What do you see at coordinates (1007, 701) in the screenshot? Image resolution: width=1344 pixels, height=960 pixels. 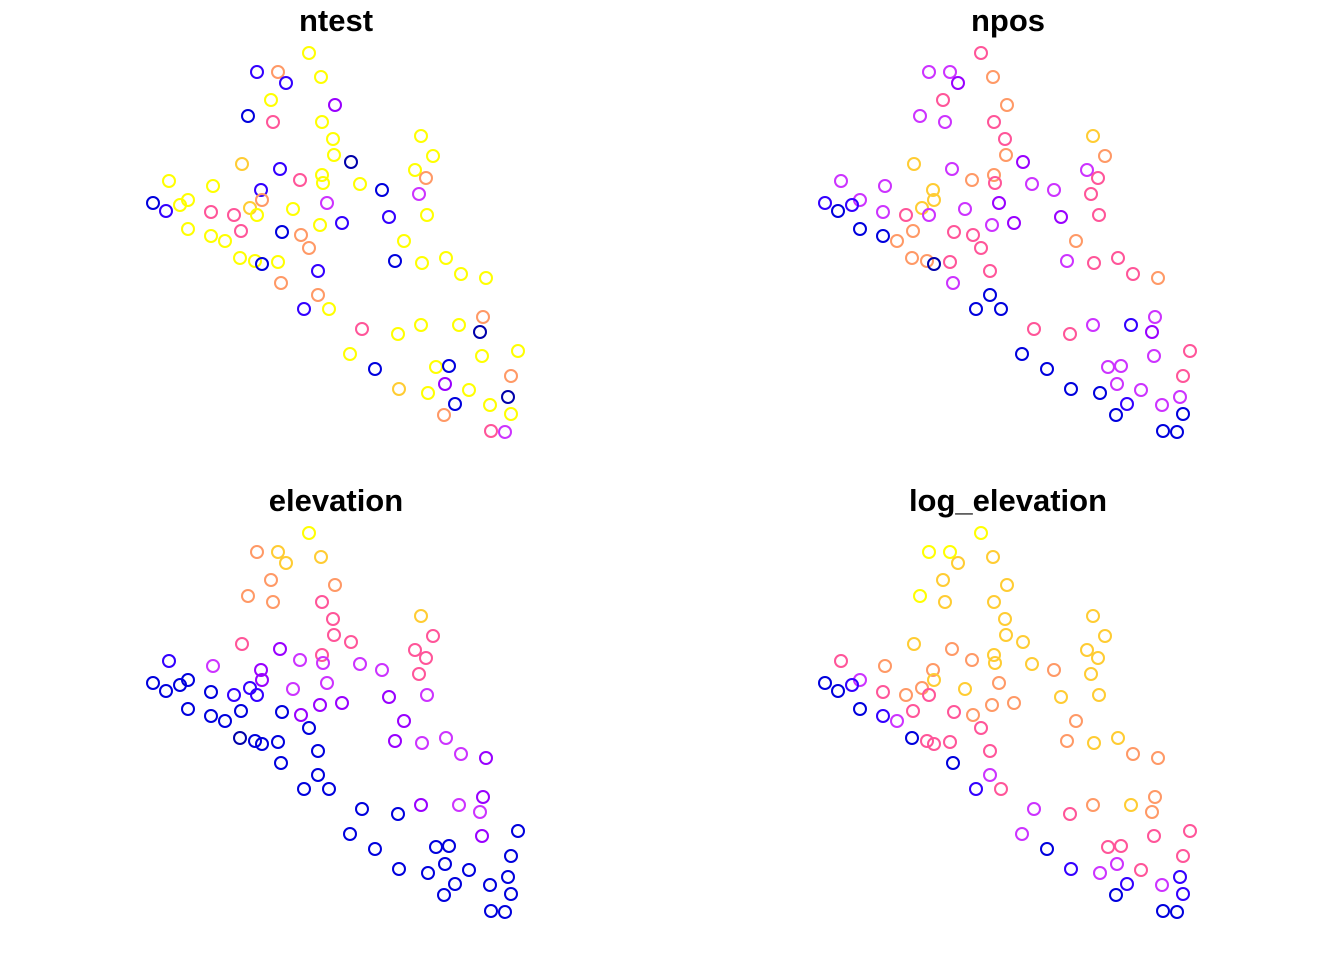 I see `panel-log-elevation: log_elevation` at bounding box center [1007, 701].